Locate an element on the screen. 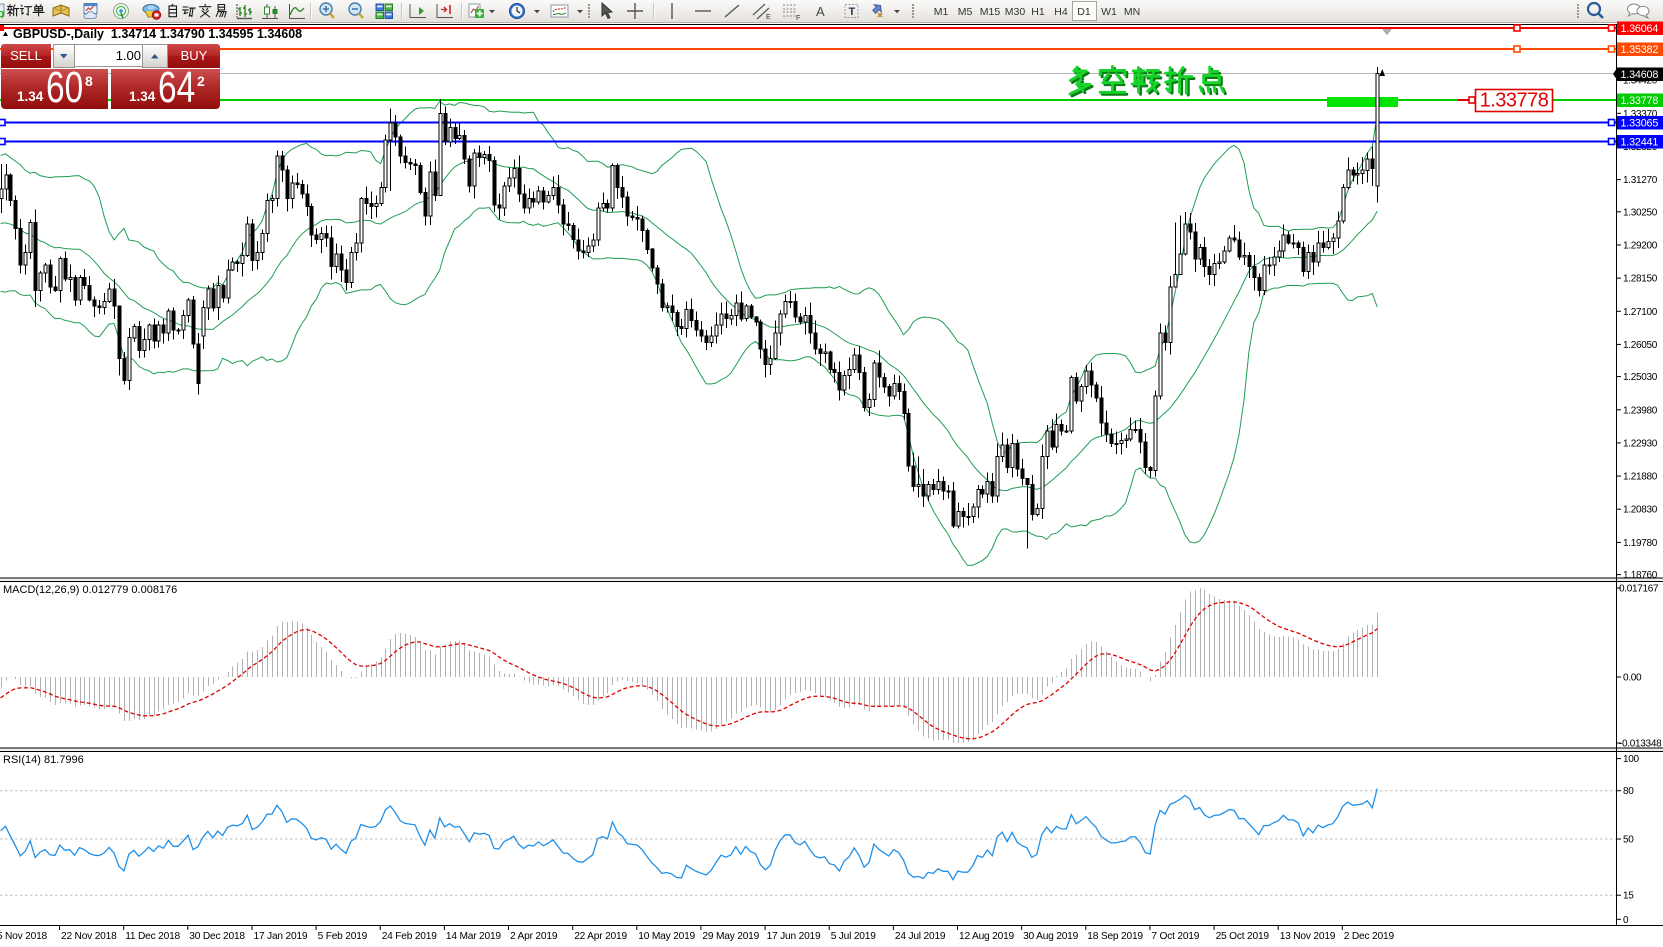 This screenshot has height=947, width=1663. svg-text: 1.33065 is located at coordinates (1640, 124).